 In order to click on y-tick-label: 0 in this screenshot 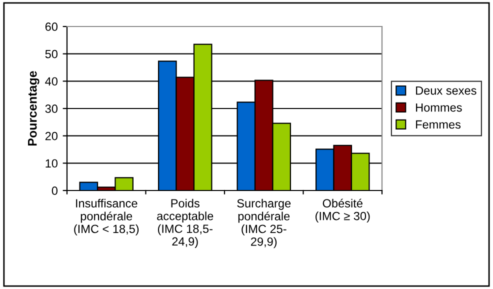, I will do `click(55, 190)`.